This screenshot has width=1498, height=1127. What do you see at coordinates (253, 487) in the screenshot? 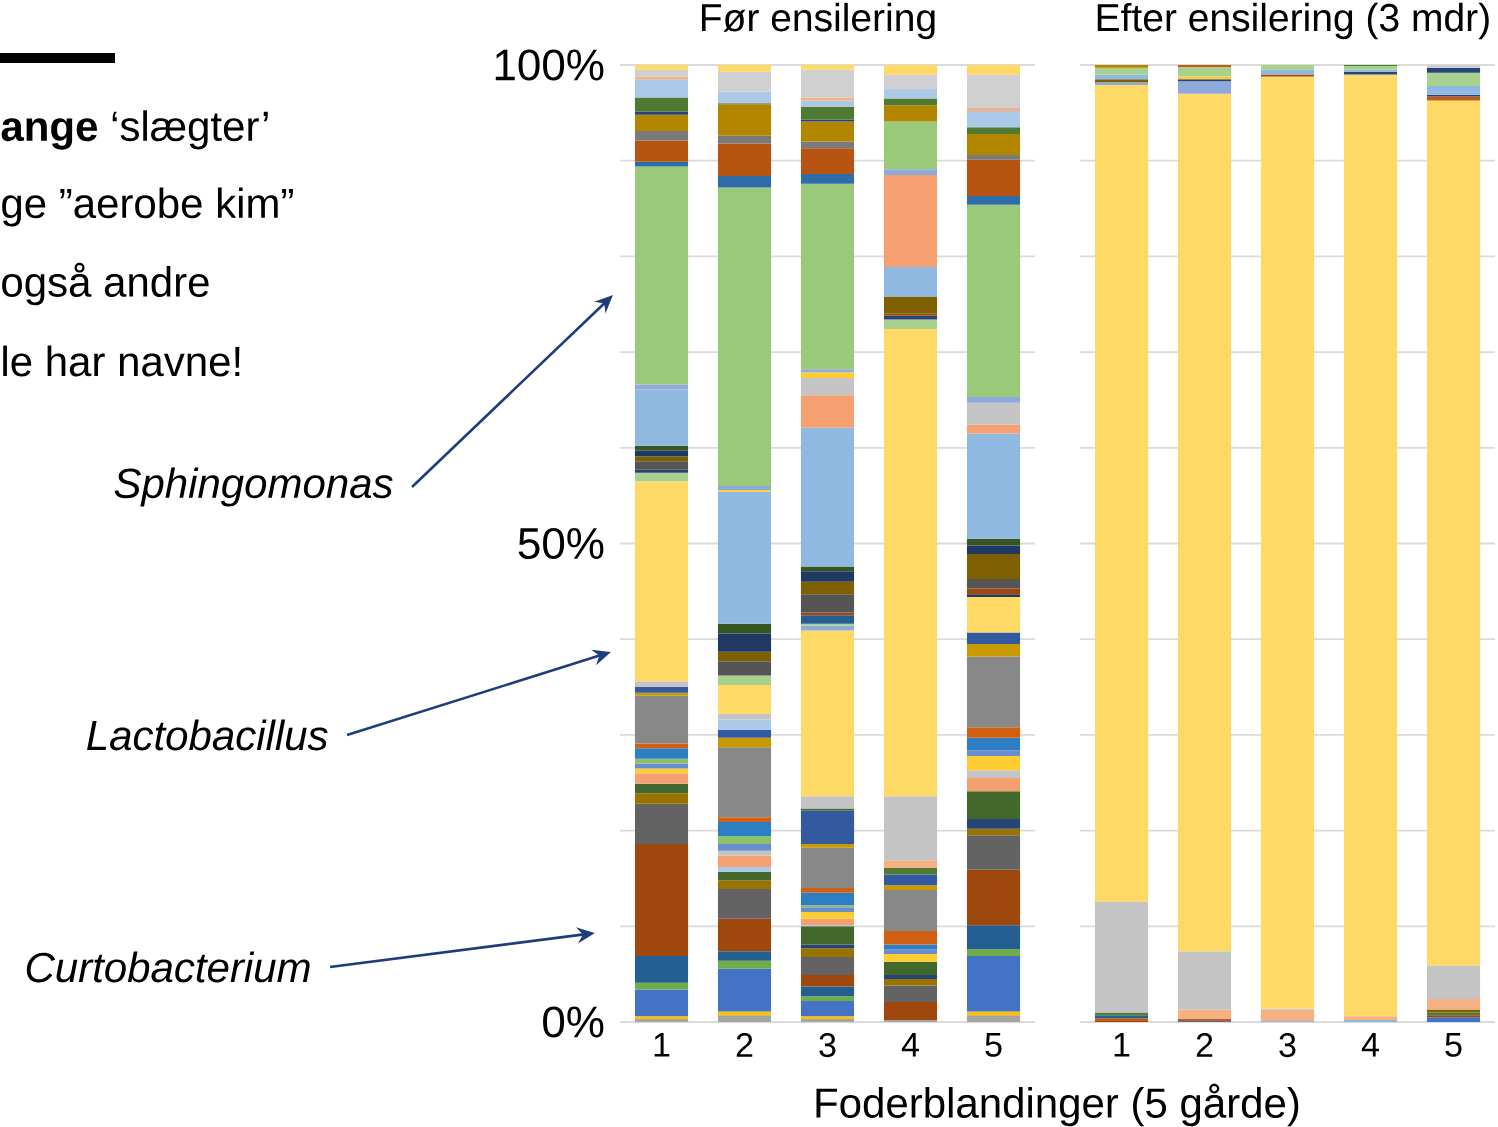
I see `text: Sphingomonas` at bounding box center [253, 487].